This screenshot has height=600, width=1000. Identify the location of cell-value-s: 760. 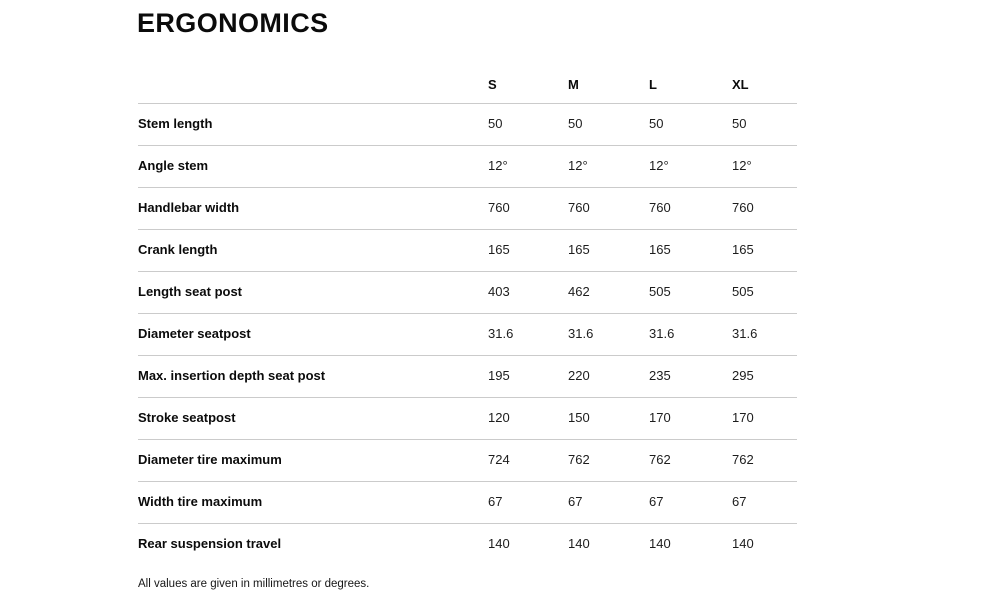
(499, 207).